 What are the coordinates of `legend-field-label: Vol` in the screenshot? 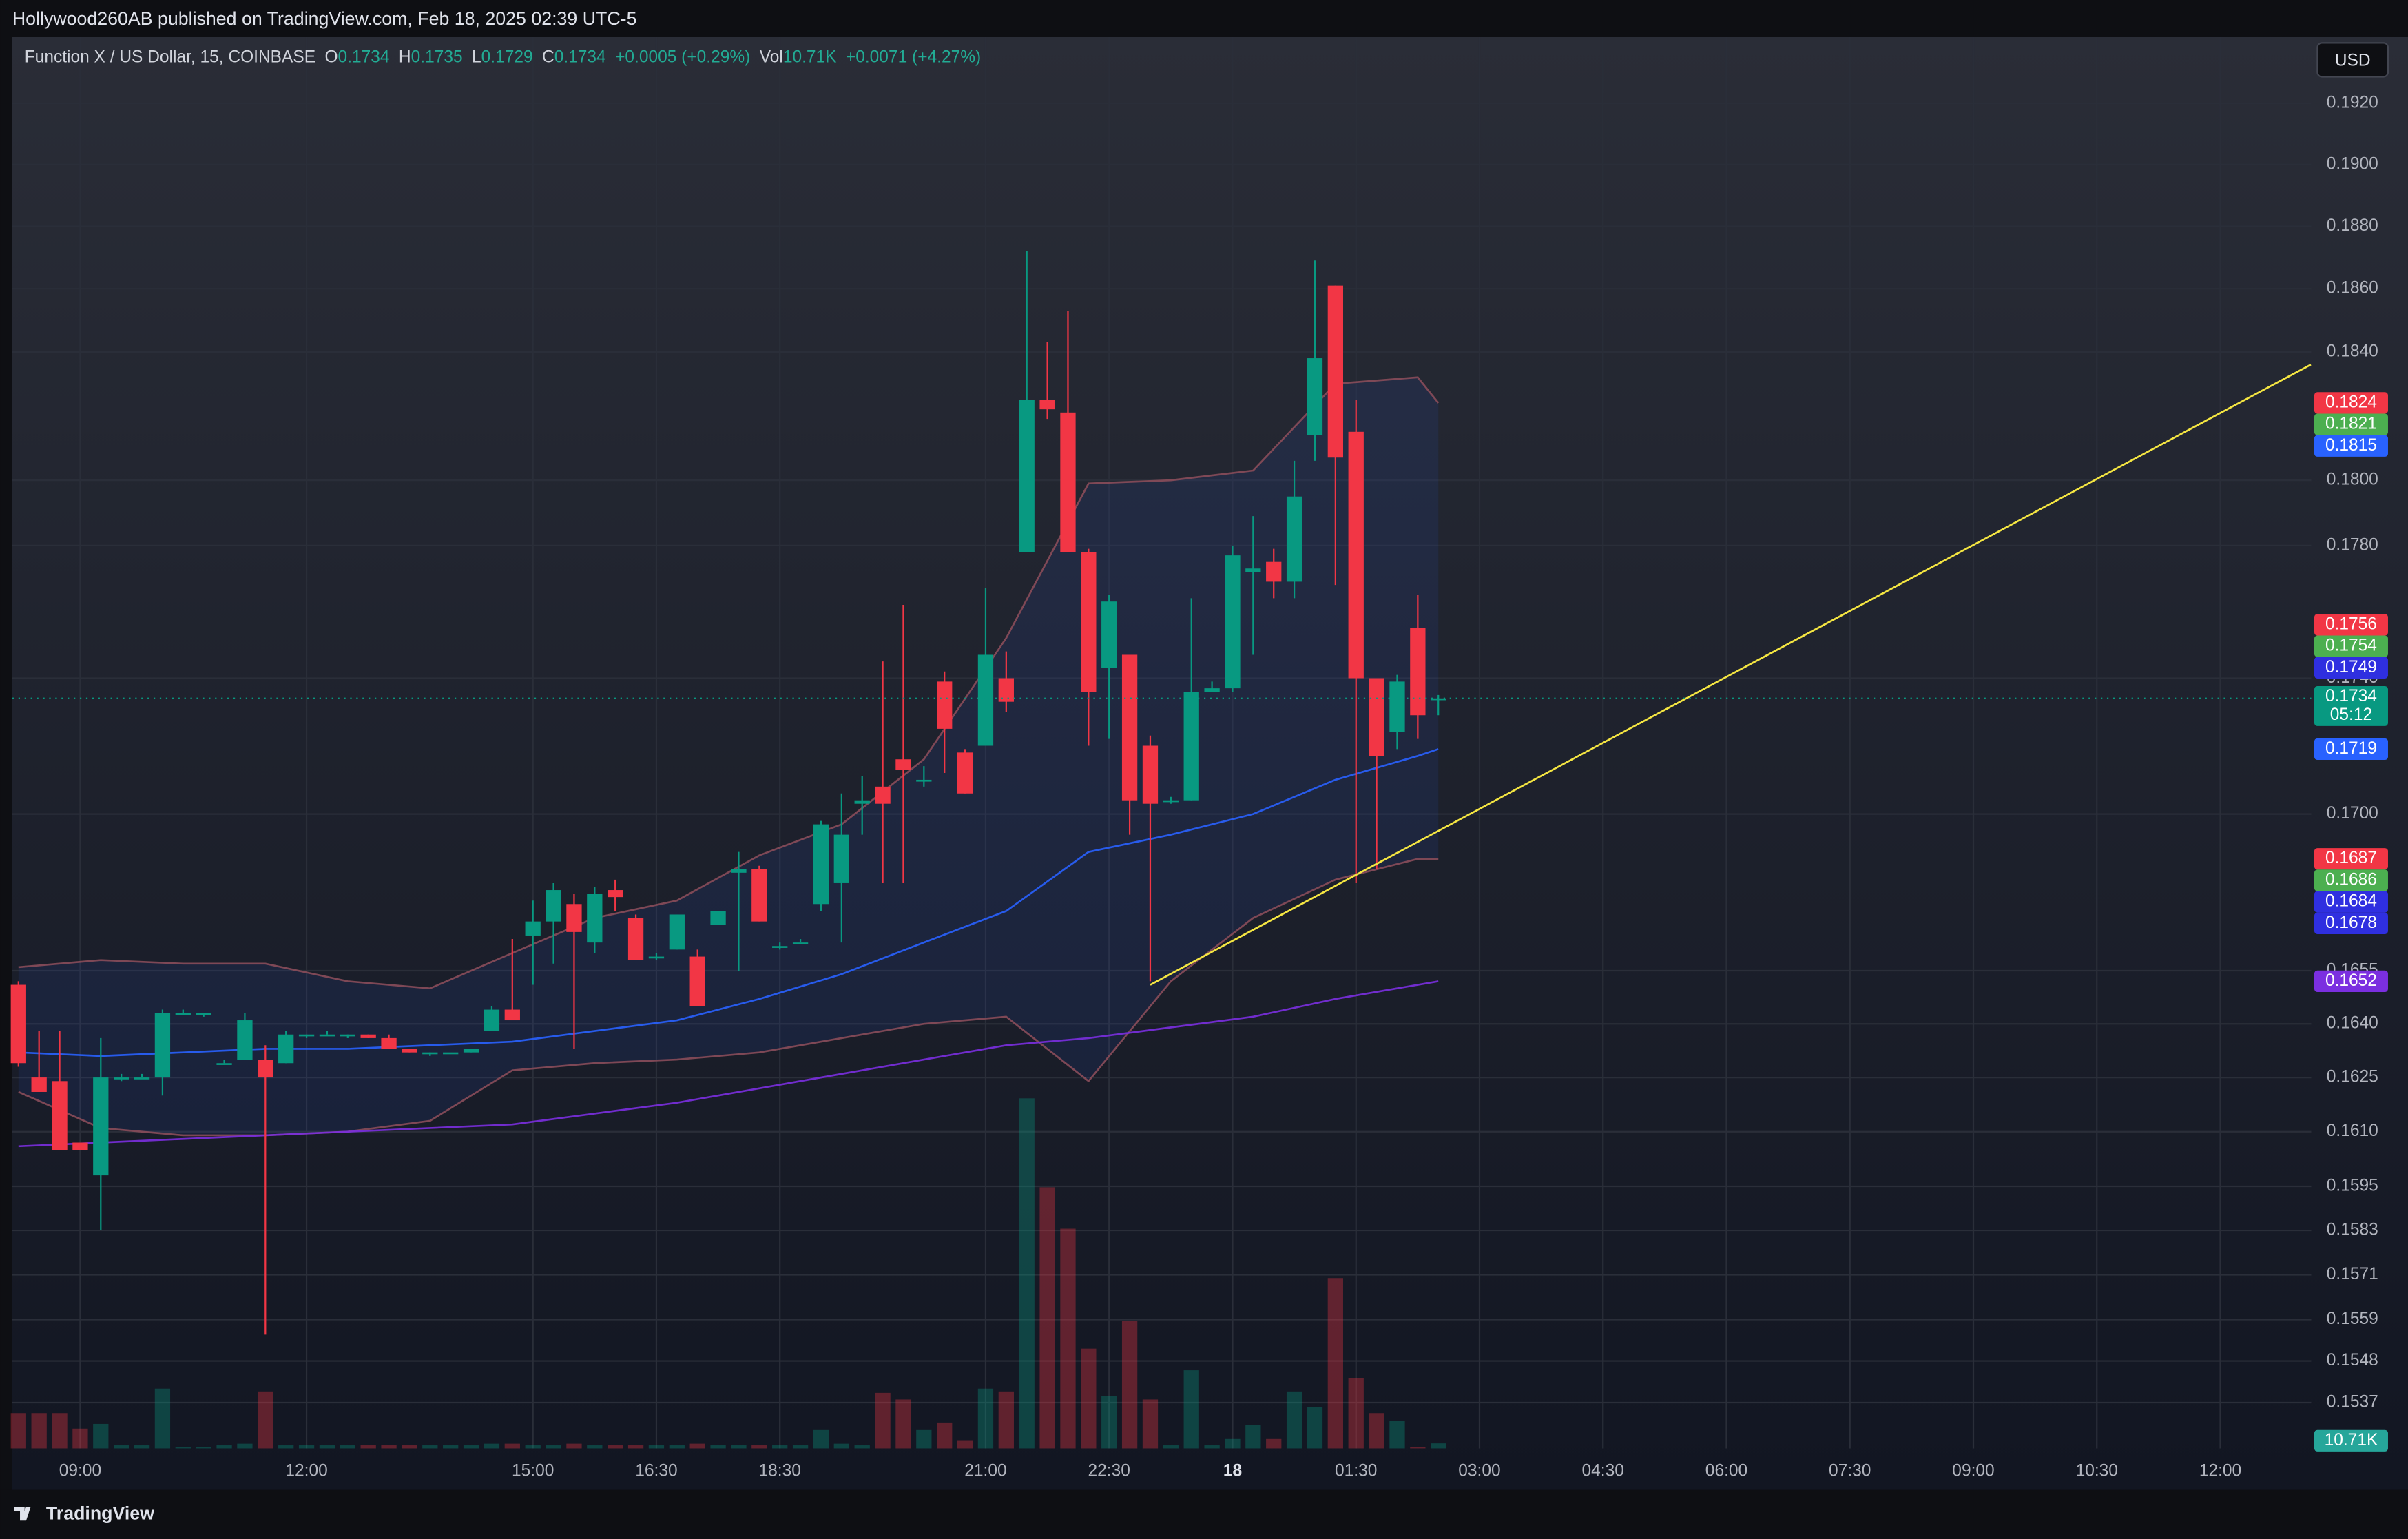 It's located at (772, 57).